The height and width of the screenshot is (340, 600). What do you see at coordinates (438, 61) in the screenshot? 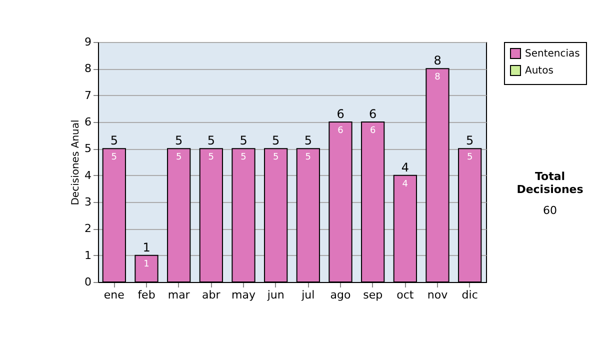
I see `total-label: 8` at bounding box center [438, 61].